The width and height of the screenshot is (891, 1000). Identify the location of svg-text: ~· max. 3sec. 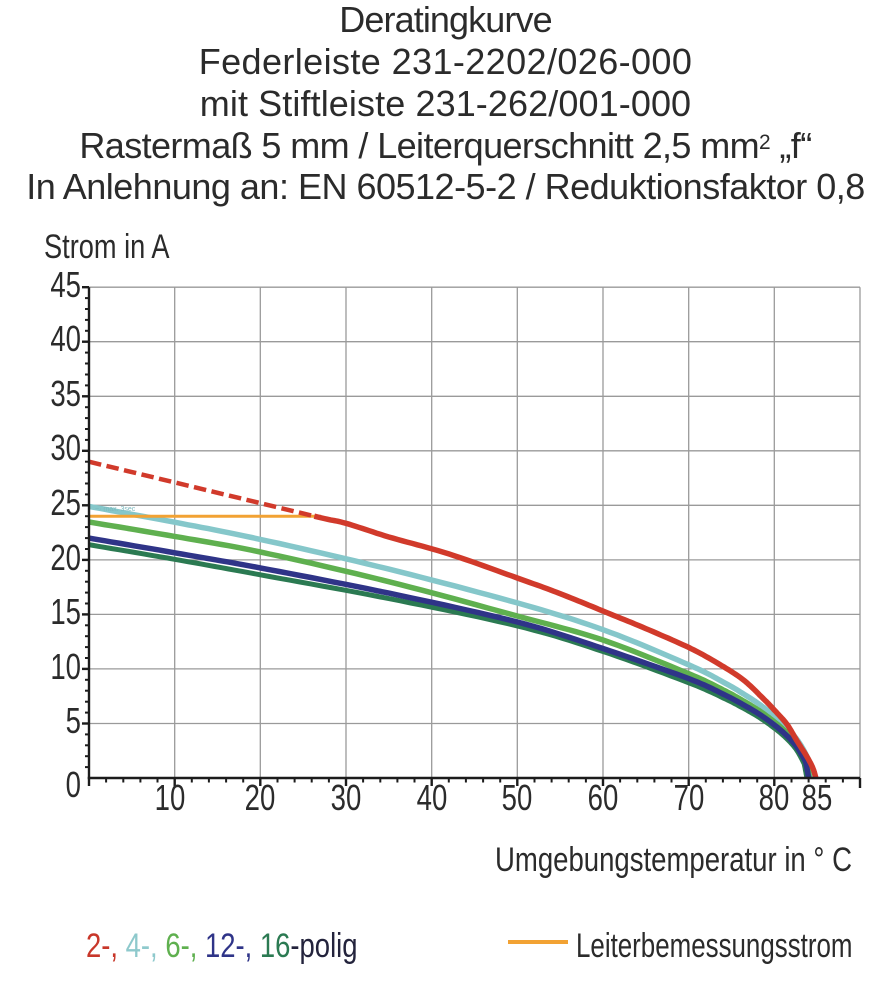
(115, 509).